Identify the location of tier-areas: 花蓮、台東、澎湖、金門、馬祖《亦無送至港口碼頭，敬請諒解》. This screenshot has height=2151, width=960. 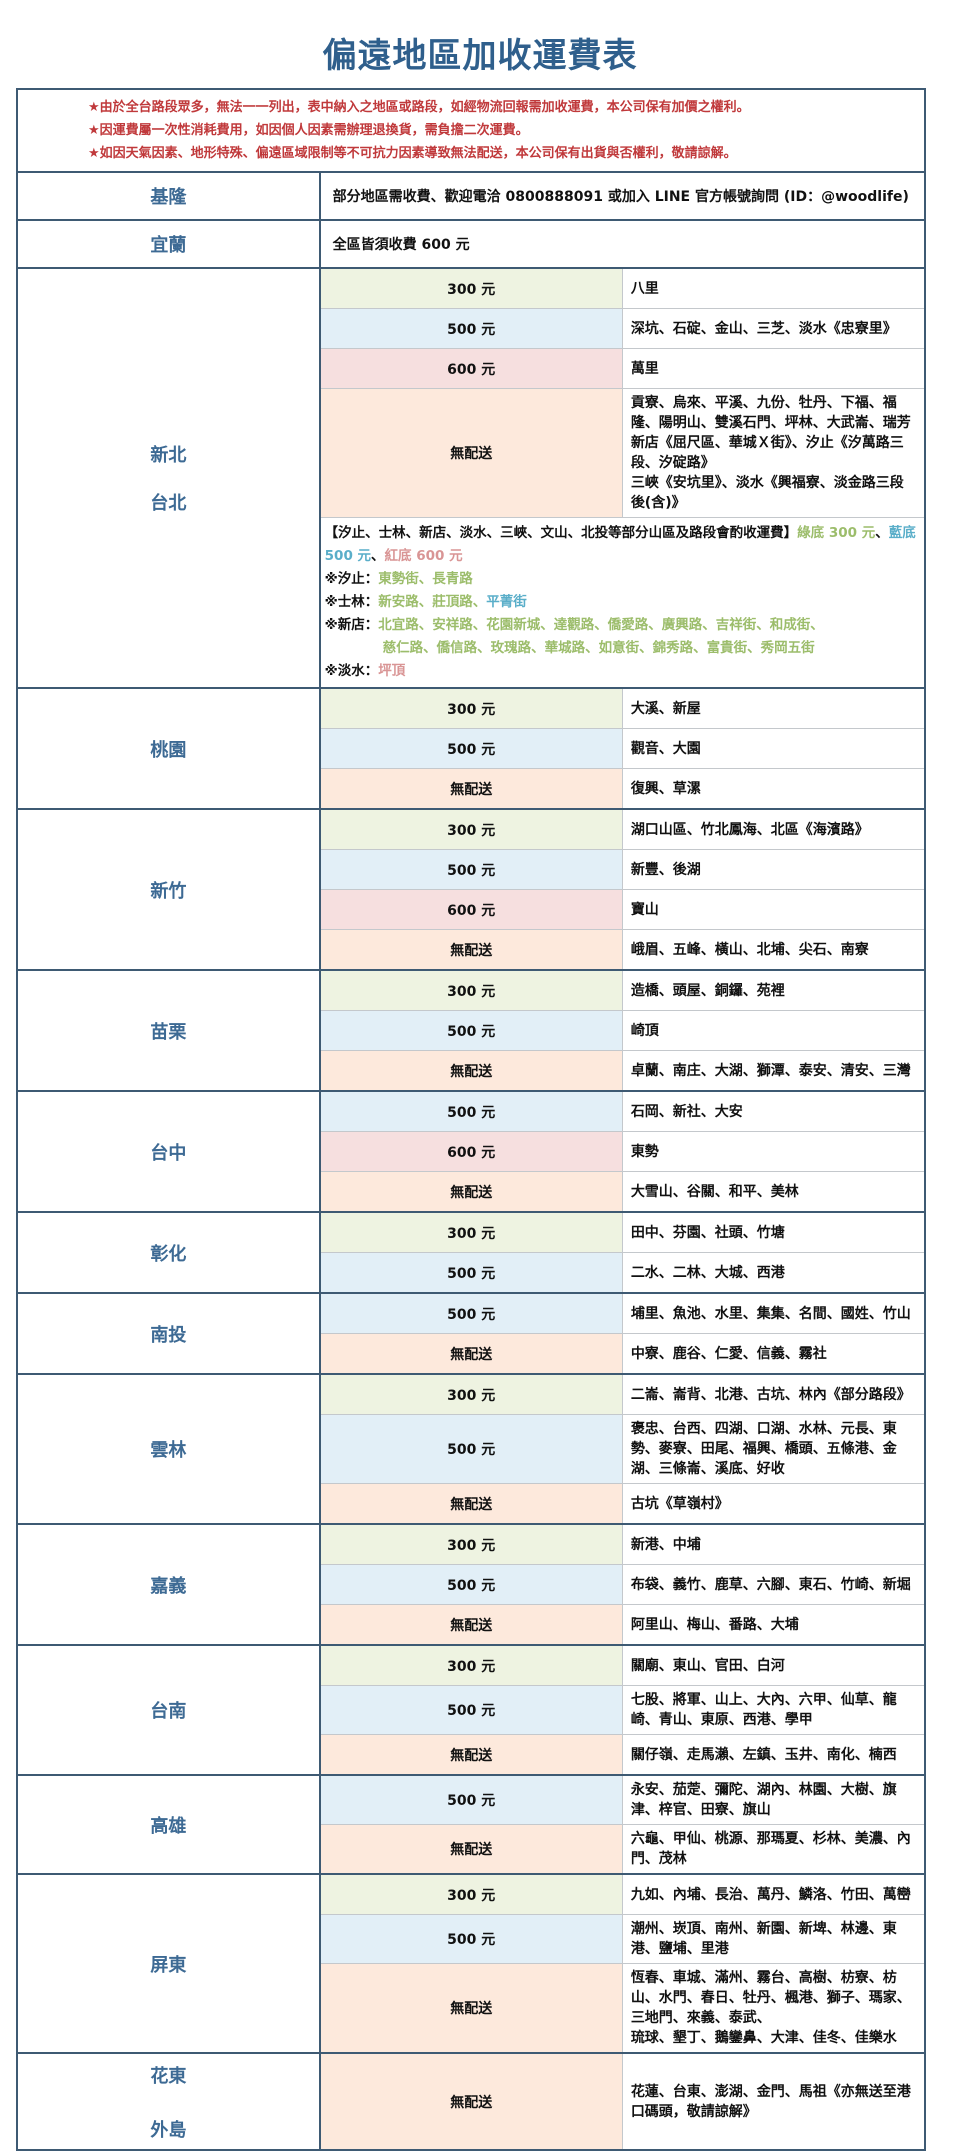
(773, 2101).